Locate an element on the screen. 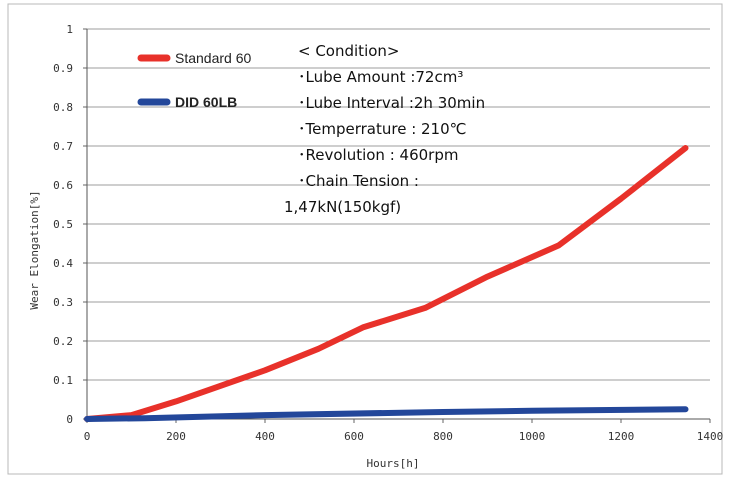  y-axis-title: Wear Elongation[%] is located at coordinates (34, 249).